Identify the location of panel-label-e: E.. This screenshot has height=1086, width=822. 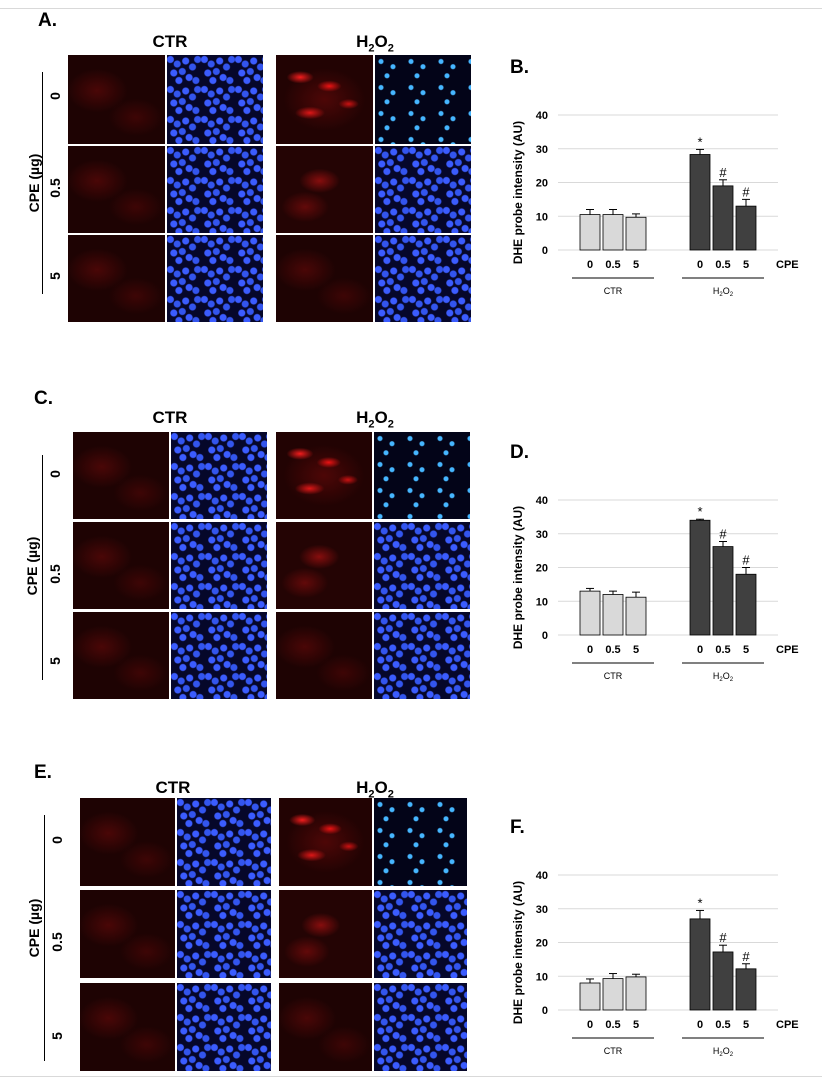
(43, 772).